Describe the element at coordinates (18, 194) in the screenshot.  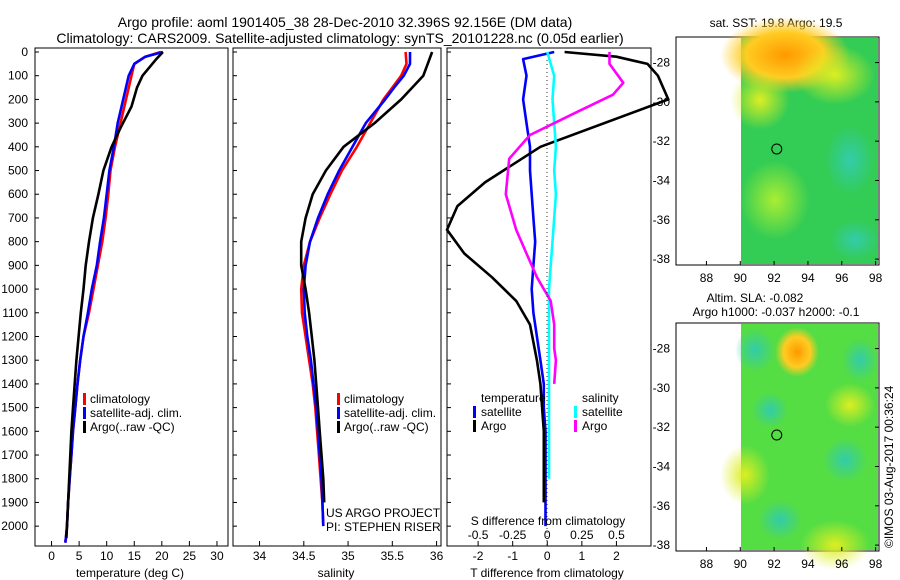
I see `depth-tick-label: 600` at that location.